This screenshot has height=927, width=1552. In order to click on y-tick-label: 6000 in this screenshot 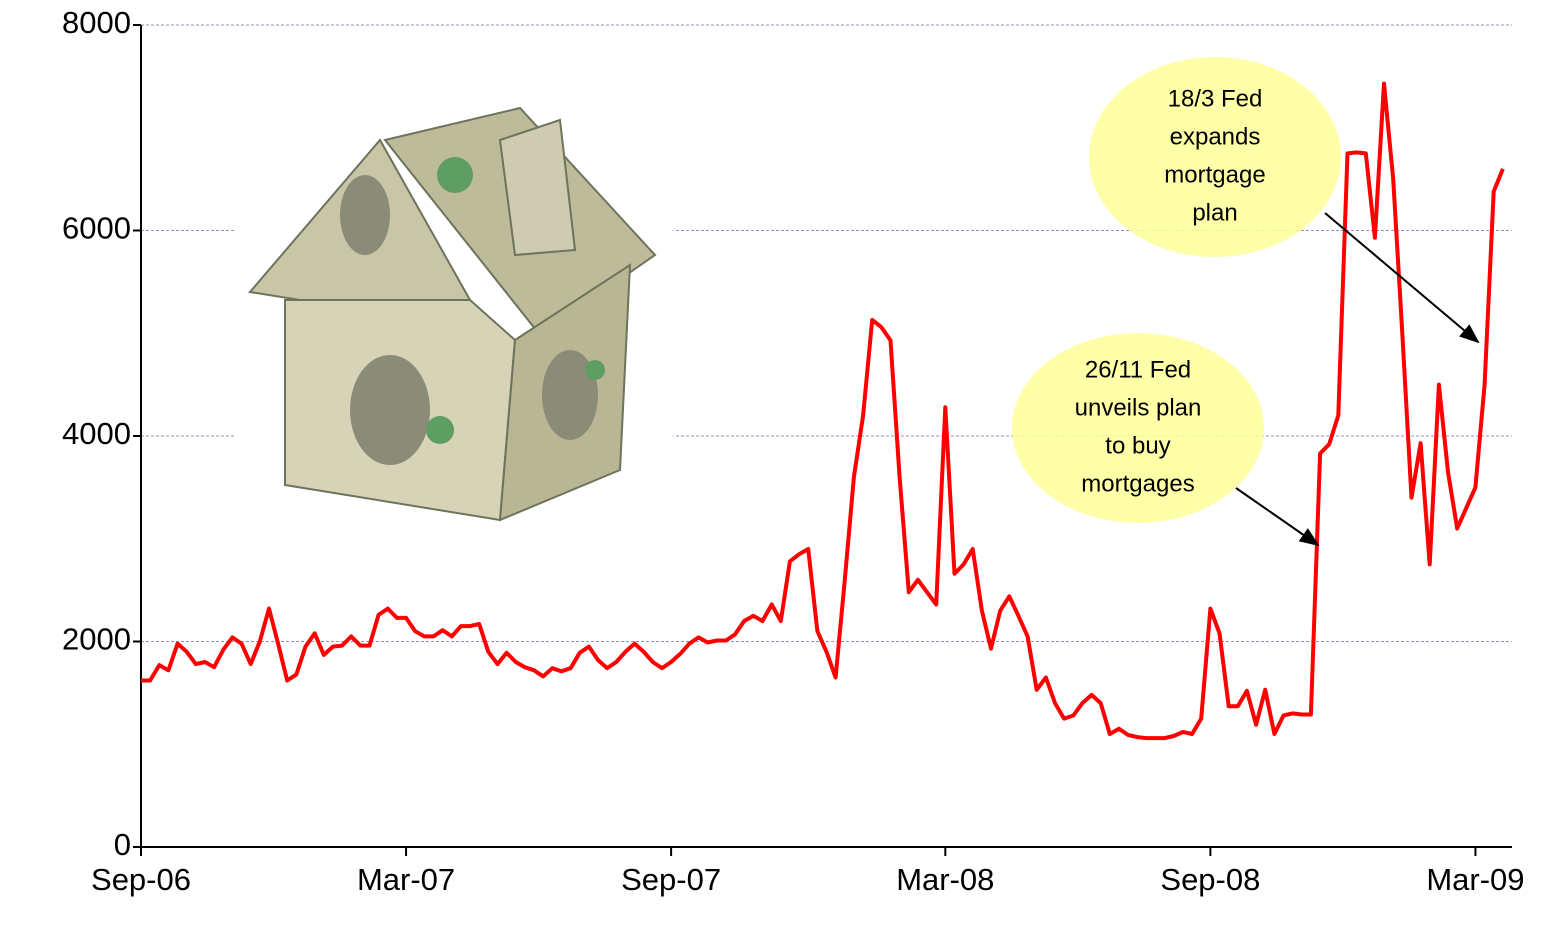, I will do `click(96, 228)`.